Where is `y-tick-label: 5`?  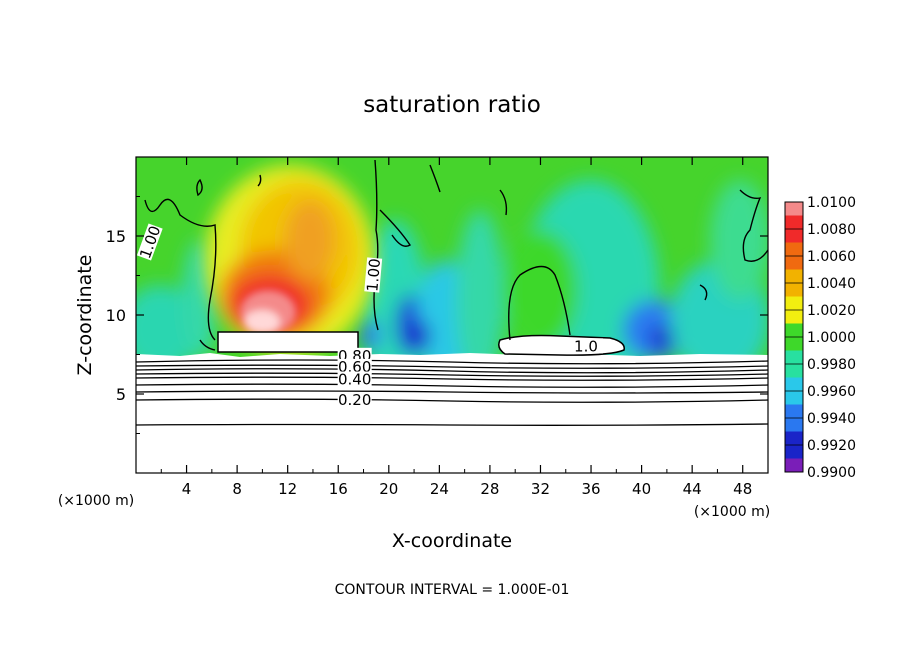 y-tick-label: 5 is located at coordinates (121, 394).